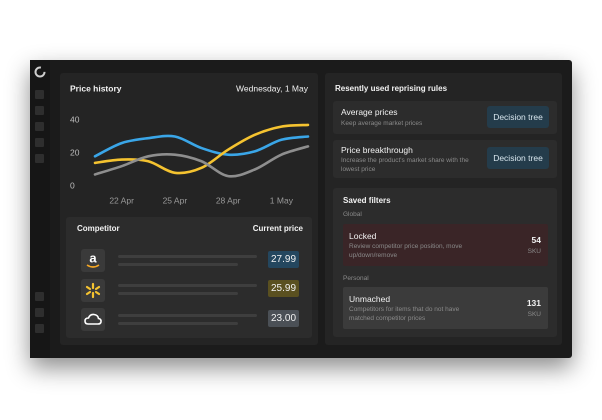 The height and width of the screenshot is (420, 602). Describe the element at coordinates (533, 303) in the screenshot. I see `filter-count: 131` at that location.